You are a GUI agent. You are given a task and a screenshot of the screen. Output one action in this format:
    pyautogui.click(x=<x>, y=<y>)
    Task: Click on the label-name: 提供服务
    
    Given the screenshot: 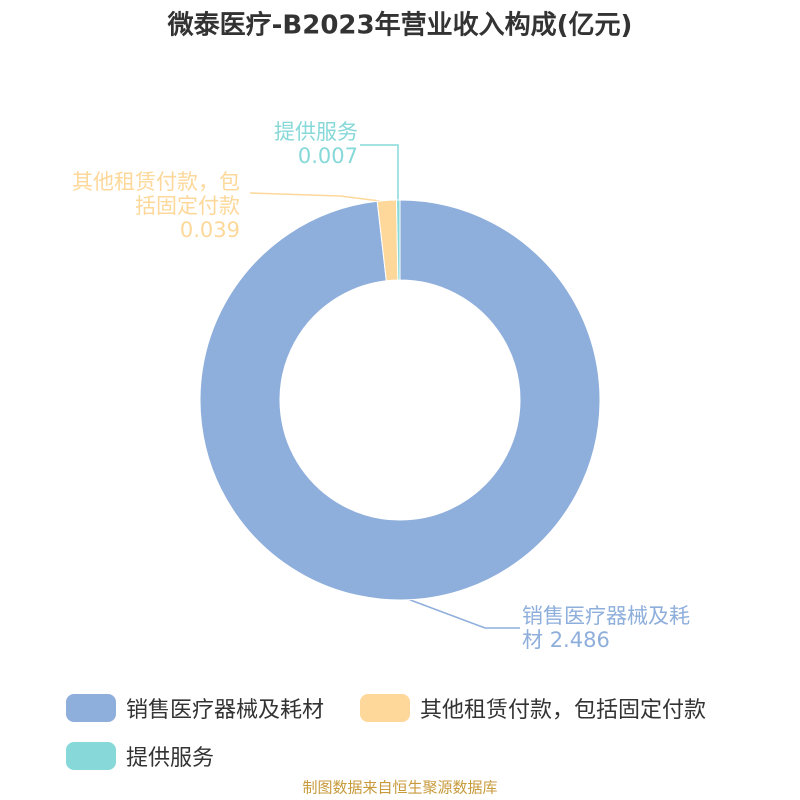 What is the action you would take?
    pyautogui.click(x=316, y=132)
    